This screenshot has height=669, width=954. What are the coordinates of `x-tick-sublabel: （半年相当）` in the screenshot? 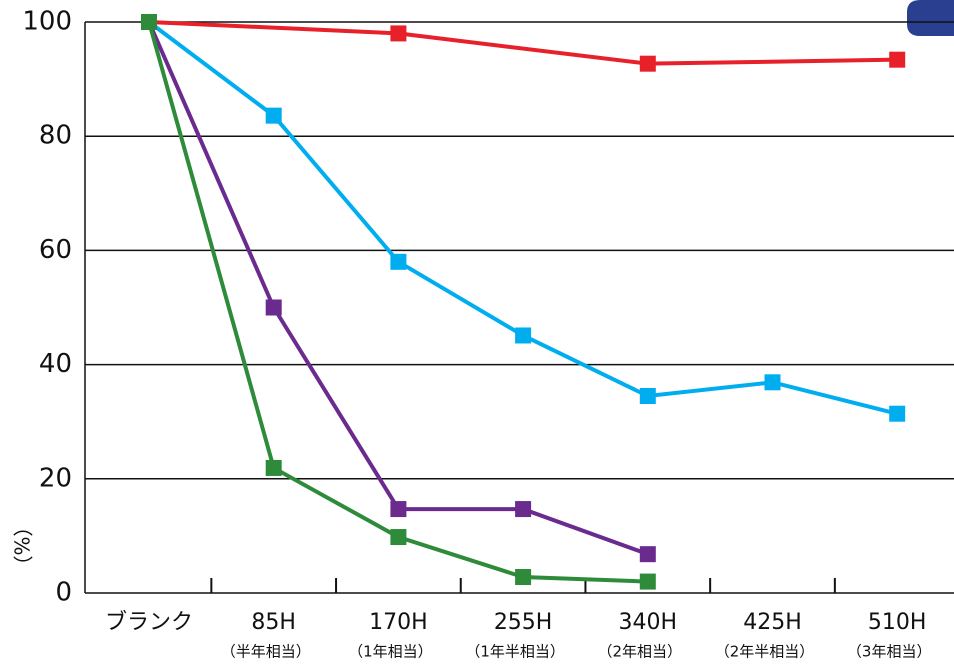 It's located at (266, 652).